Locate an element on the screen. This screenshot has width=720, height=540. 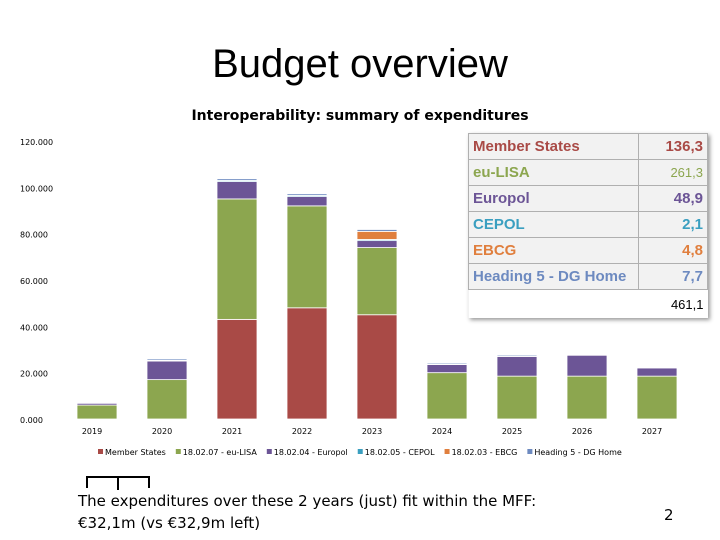
summary-total: 461,1 is located at coordinates (673, 303).